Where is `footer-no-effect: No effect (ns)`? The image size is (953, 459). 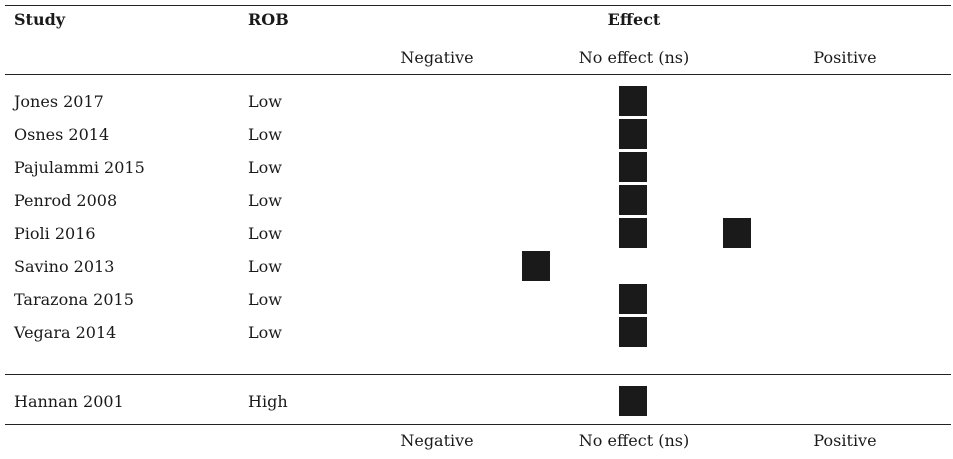
footer-no-effect: No effect (ns) is located at coordinates (634, 440).